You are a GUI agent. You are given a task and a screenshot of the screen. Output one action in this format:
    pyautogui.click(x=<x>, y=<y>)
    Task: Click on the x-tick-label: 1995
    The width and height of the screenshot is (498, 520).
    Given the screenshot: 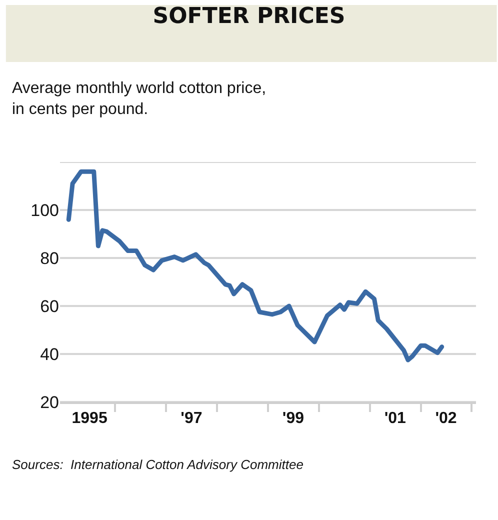 What is the action you would take?
    pyautogui.click(x=90, y=419)
    